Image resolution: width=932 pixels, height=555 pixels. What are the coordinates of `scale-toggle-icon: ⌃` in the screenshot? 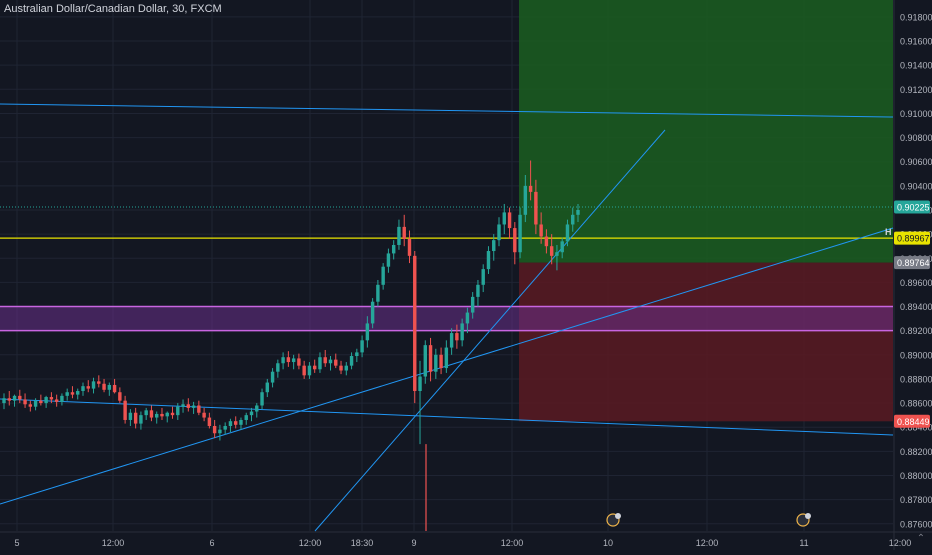 It's located at (921, 538).